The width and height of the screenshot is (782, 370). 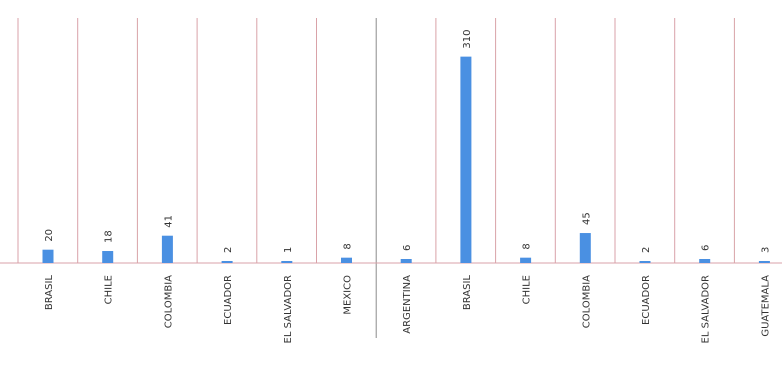 What do you see at coordinates (586, 218) in the screenshot?
I see `data-label: 45` at bounding box center [586, 218].